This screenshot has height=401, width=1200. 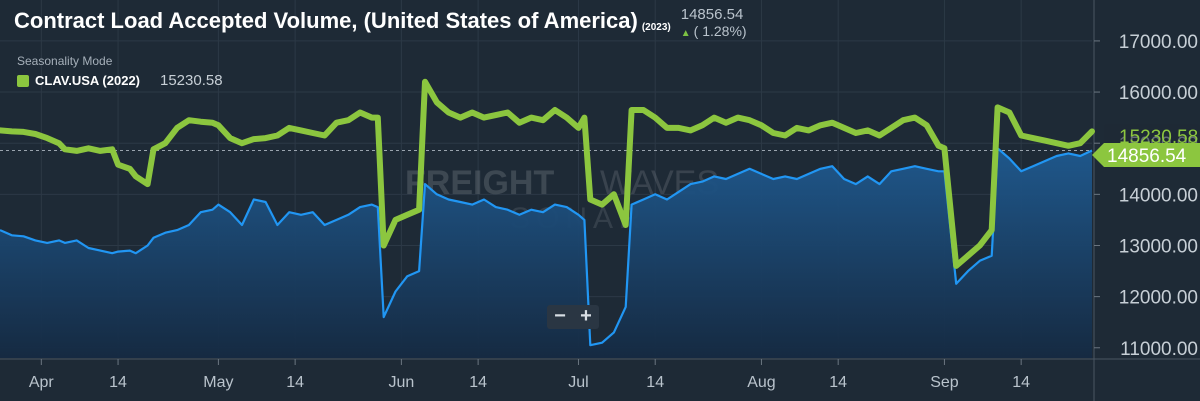 I want to click on zoom-out-button: −, so click(x=560, y=316).